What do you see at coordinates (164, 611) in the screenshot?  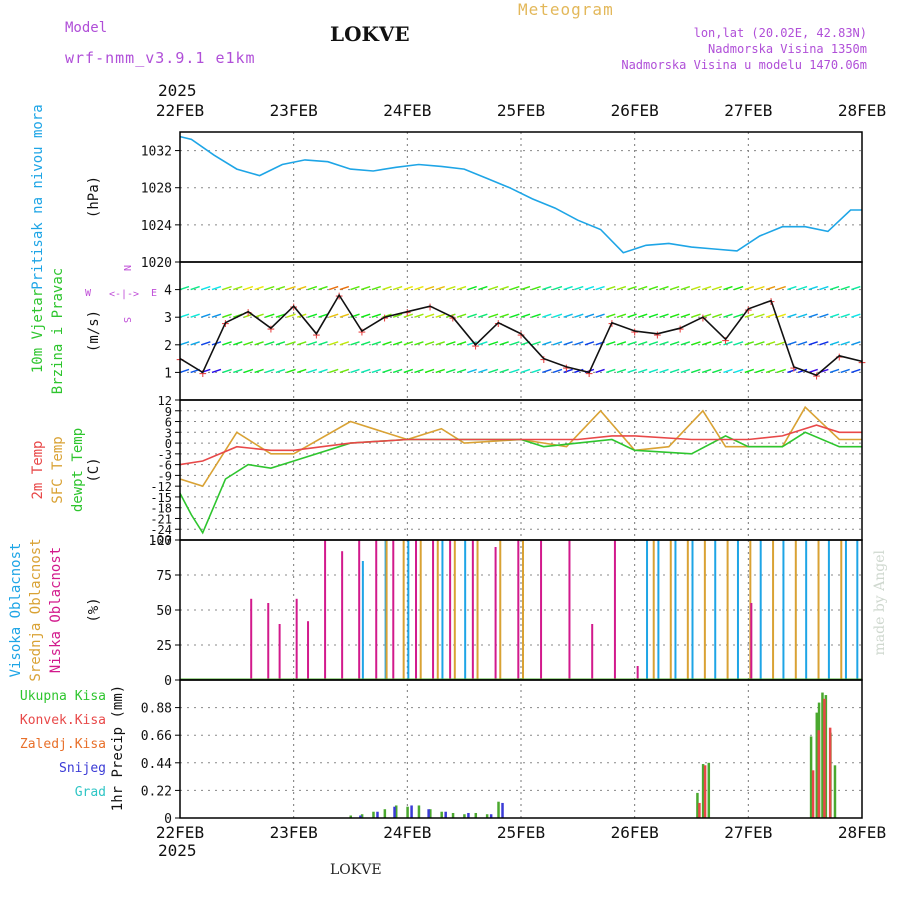 I see `cloud-tick-label: 50` at bounding box center [164, 611].